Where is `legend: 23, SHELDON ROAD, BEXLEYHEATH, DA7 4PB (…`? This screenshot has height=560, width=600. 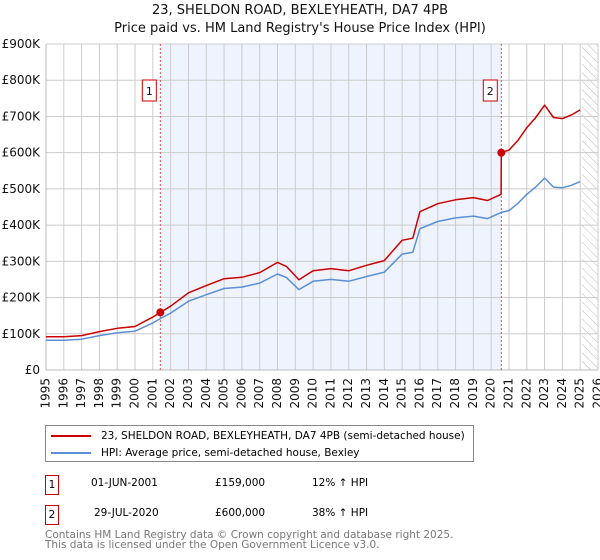
legend: 23, SHELDON ROAD, BEXLEYHEATH, DA7 4PB (… is located at coordinates (259, 443).